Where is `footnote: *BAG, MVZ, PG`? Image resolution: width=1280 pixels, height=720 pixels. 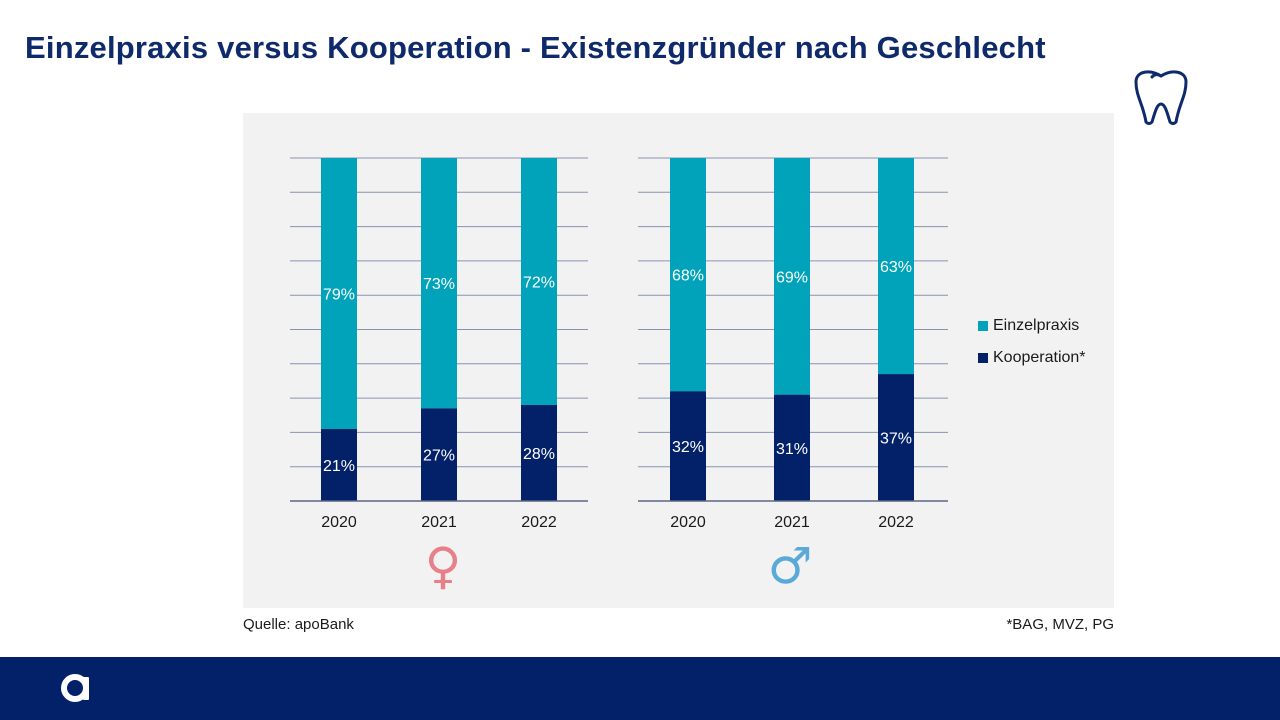
footnote: *BAG, MVZ, PG is located at coordinates (1060, 624).